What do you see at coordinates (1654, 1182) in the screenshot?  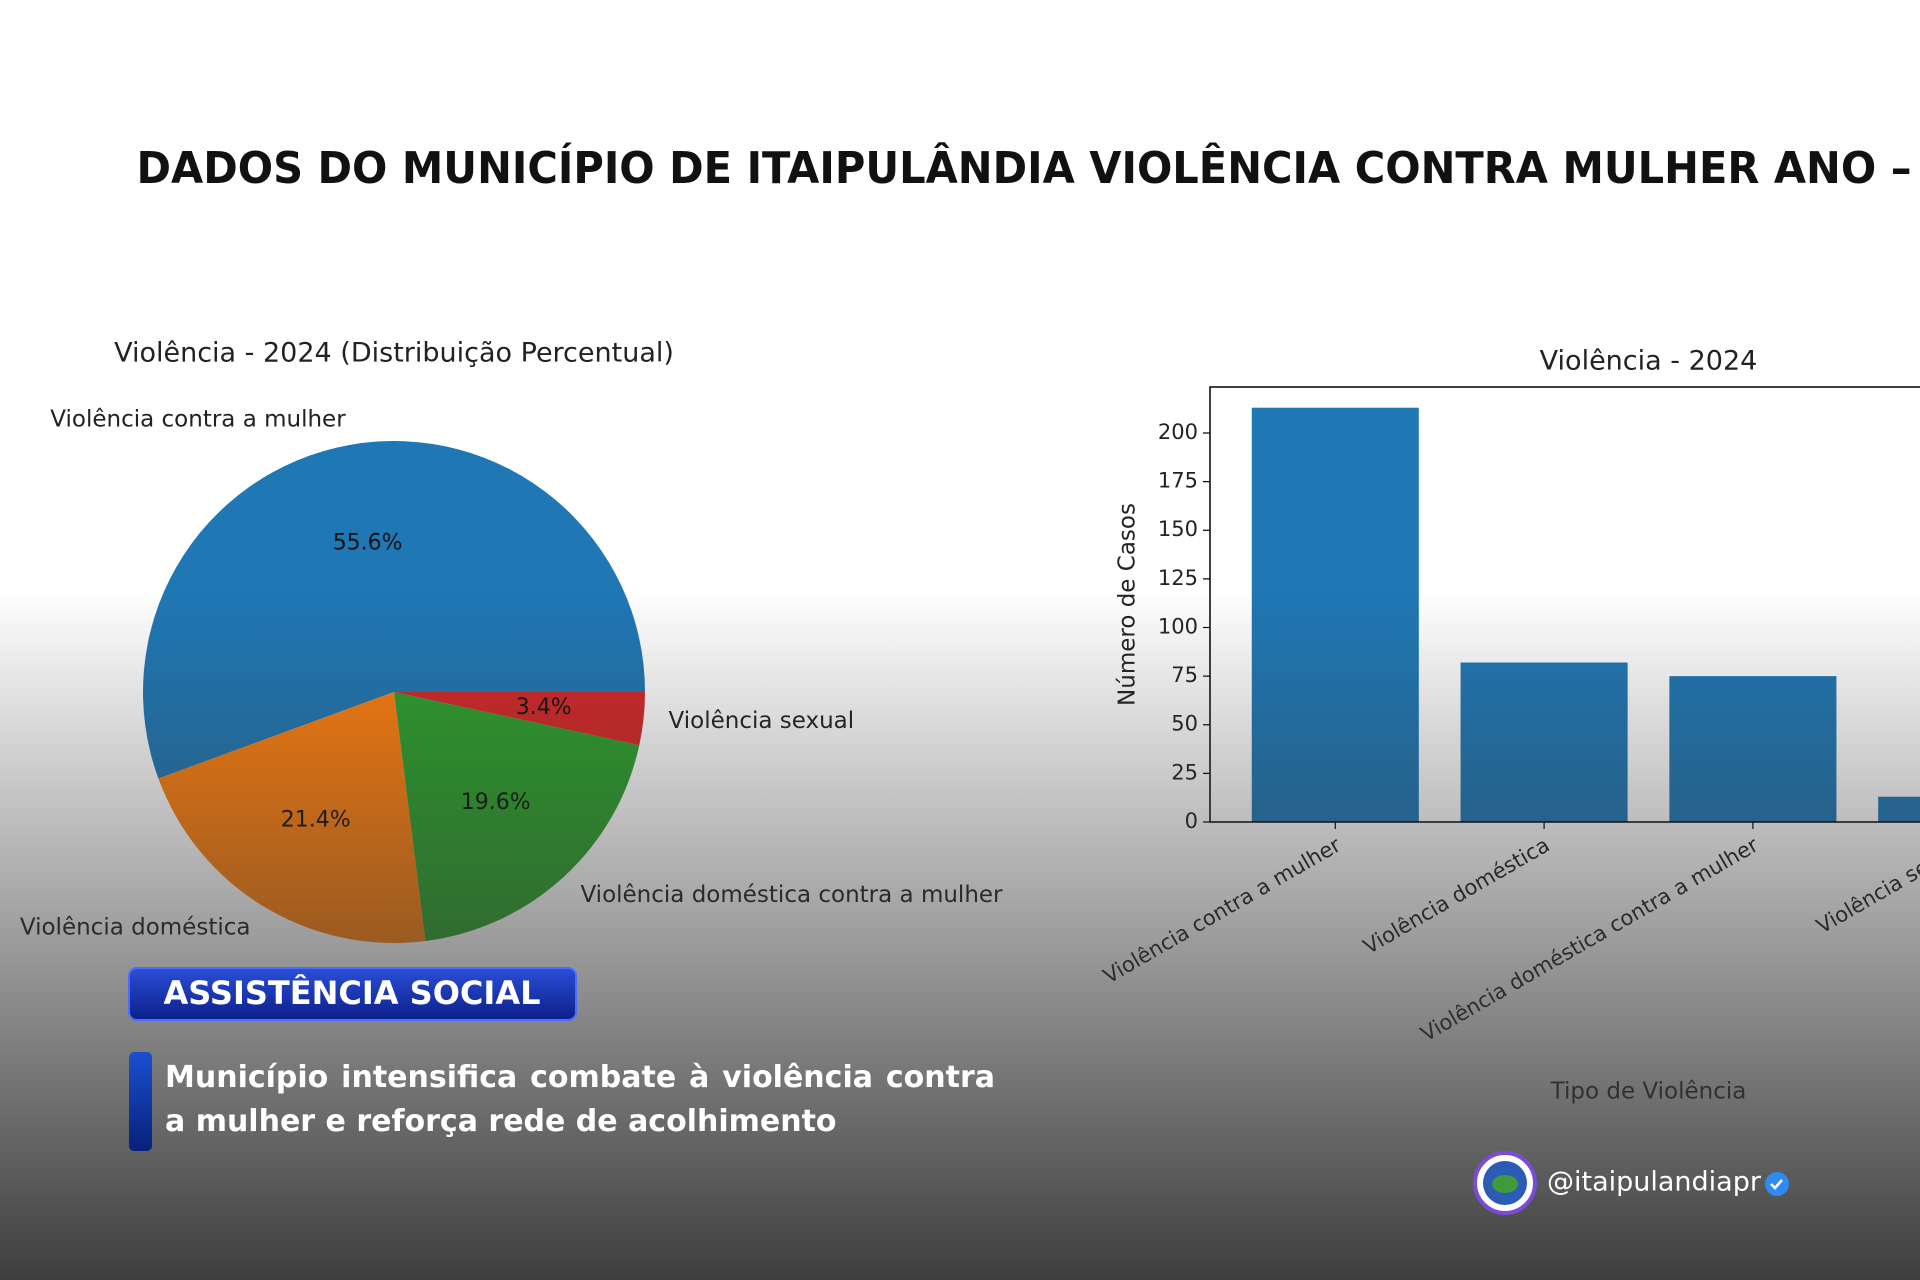 I see `handle: @itaipulandiapr` at bounding box center [1654, 1182].